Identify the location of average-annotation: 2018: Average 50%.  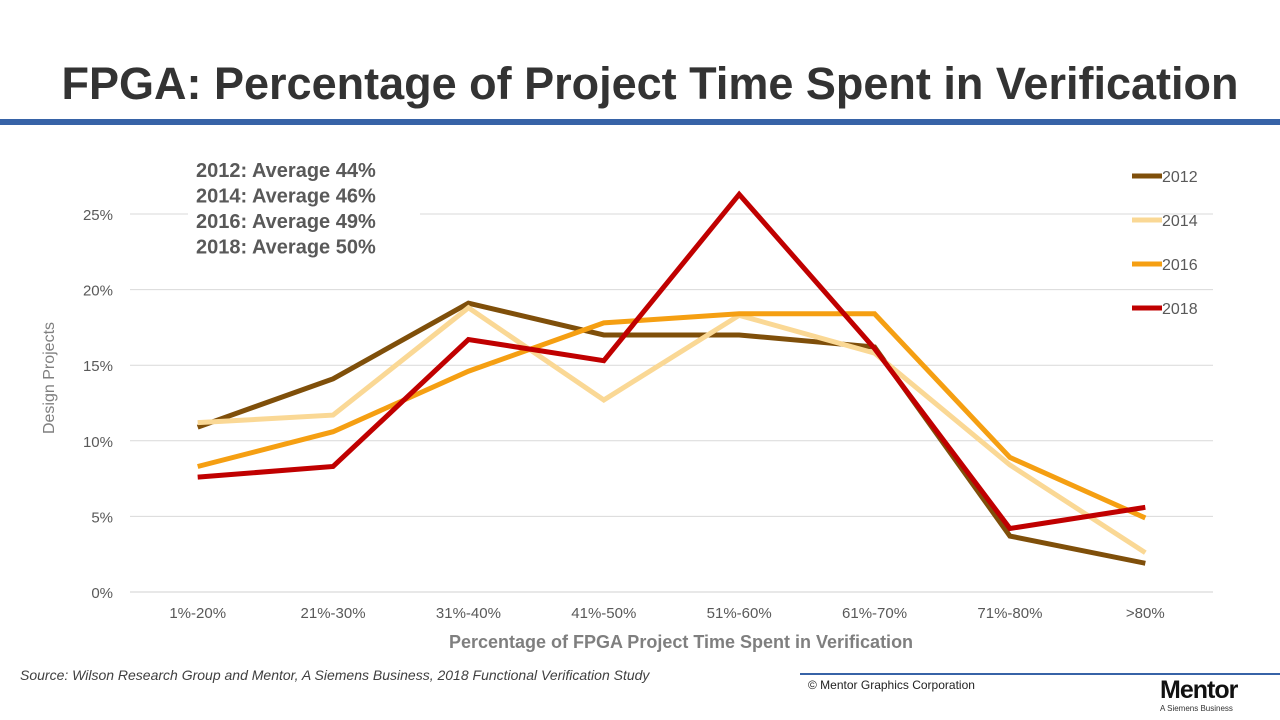
(286, 248).